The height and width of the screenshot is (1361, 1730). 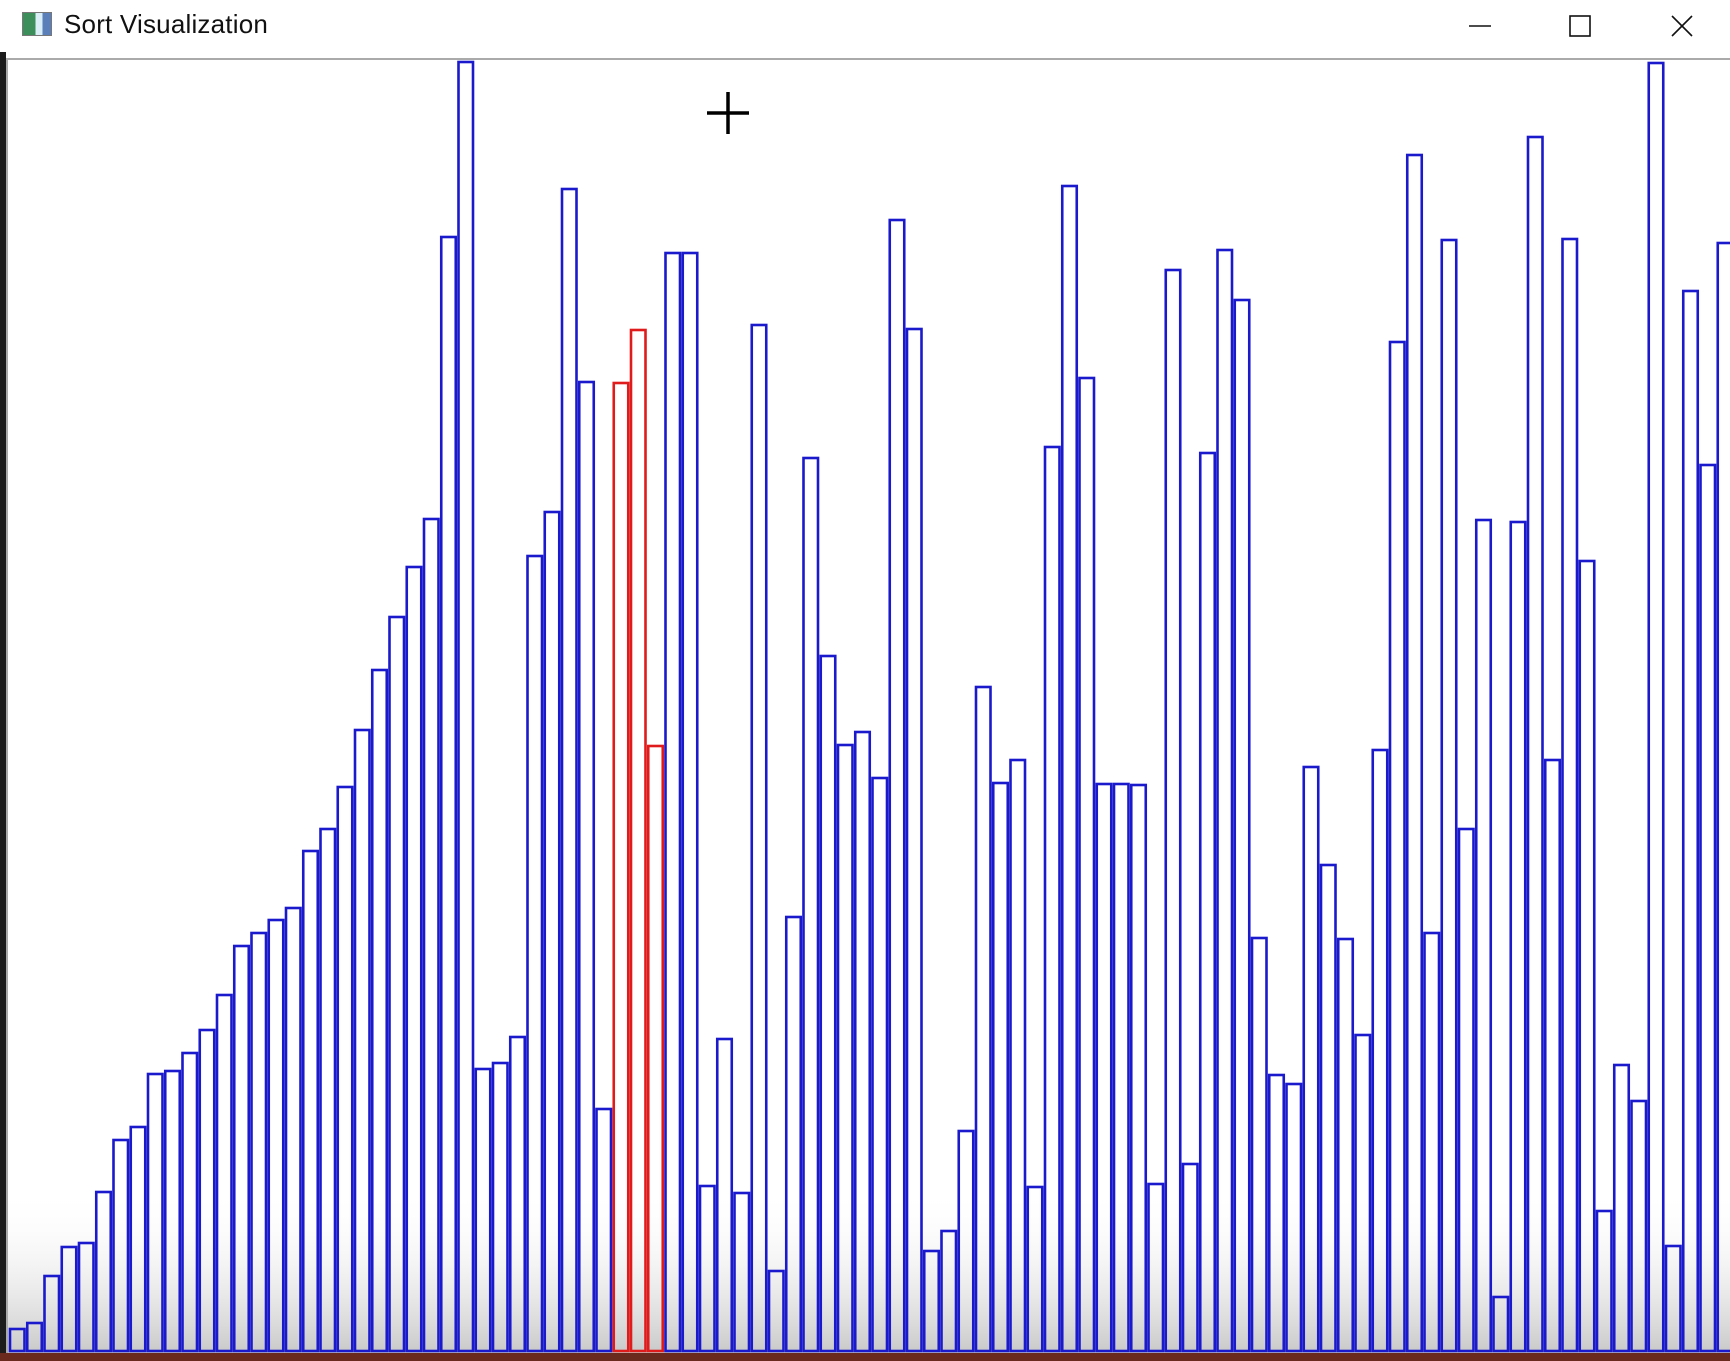 I want to click on maximize-icon, so click(x=1580, y=26).